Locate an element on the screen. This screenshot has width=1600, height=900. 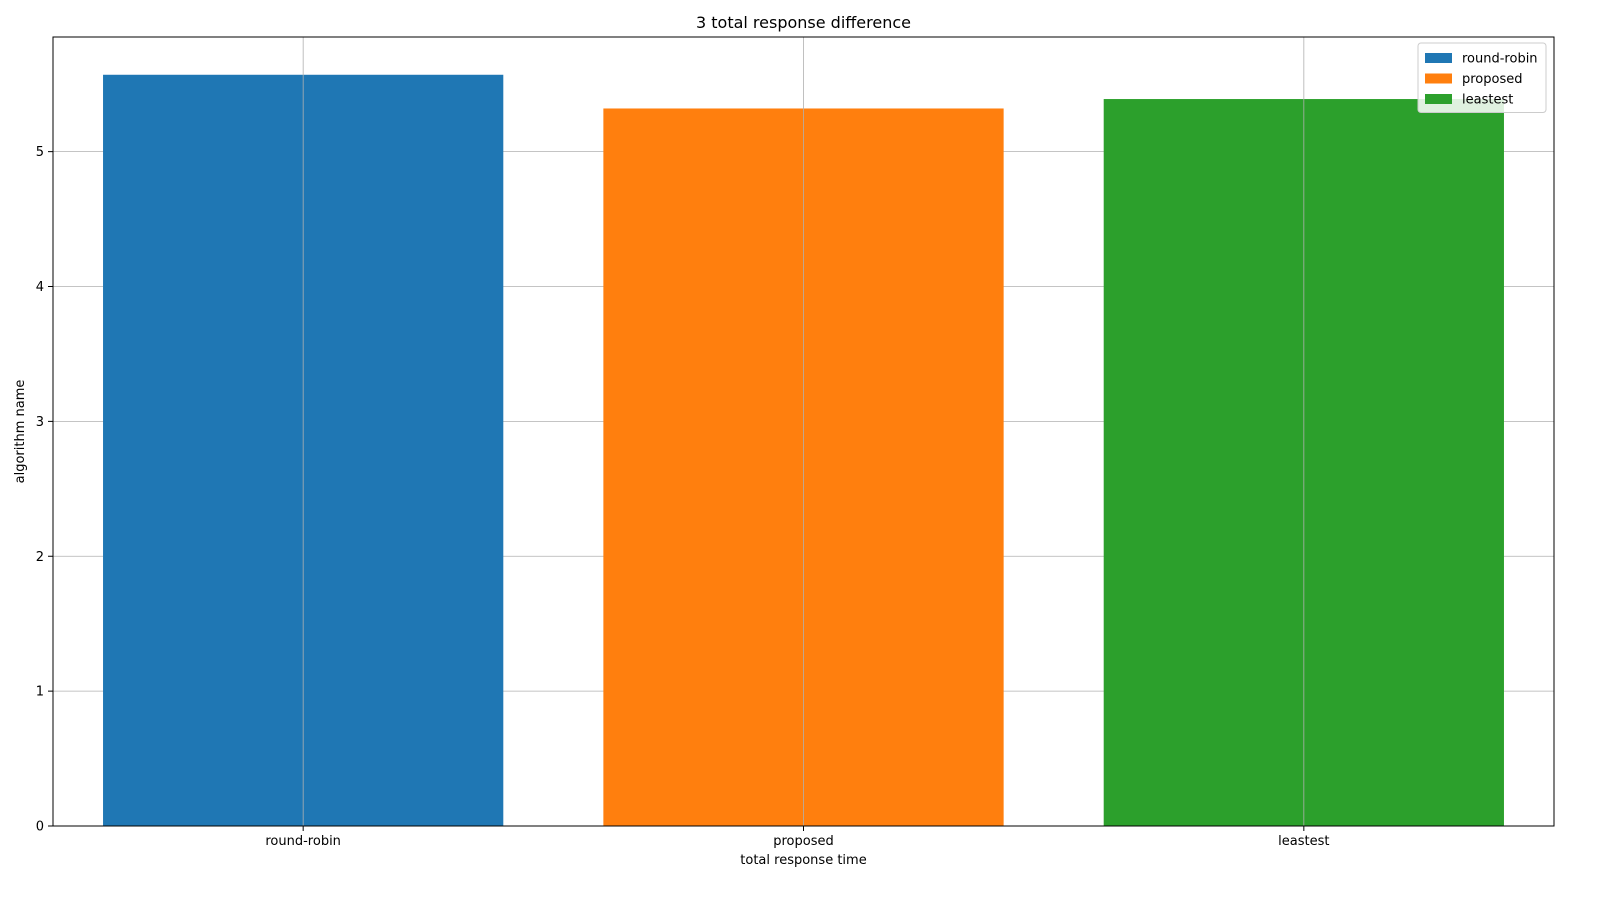
y-tick-label: 5 is located at coordinates (40, 152).